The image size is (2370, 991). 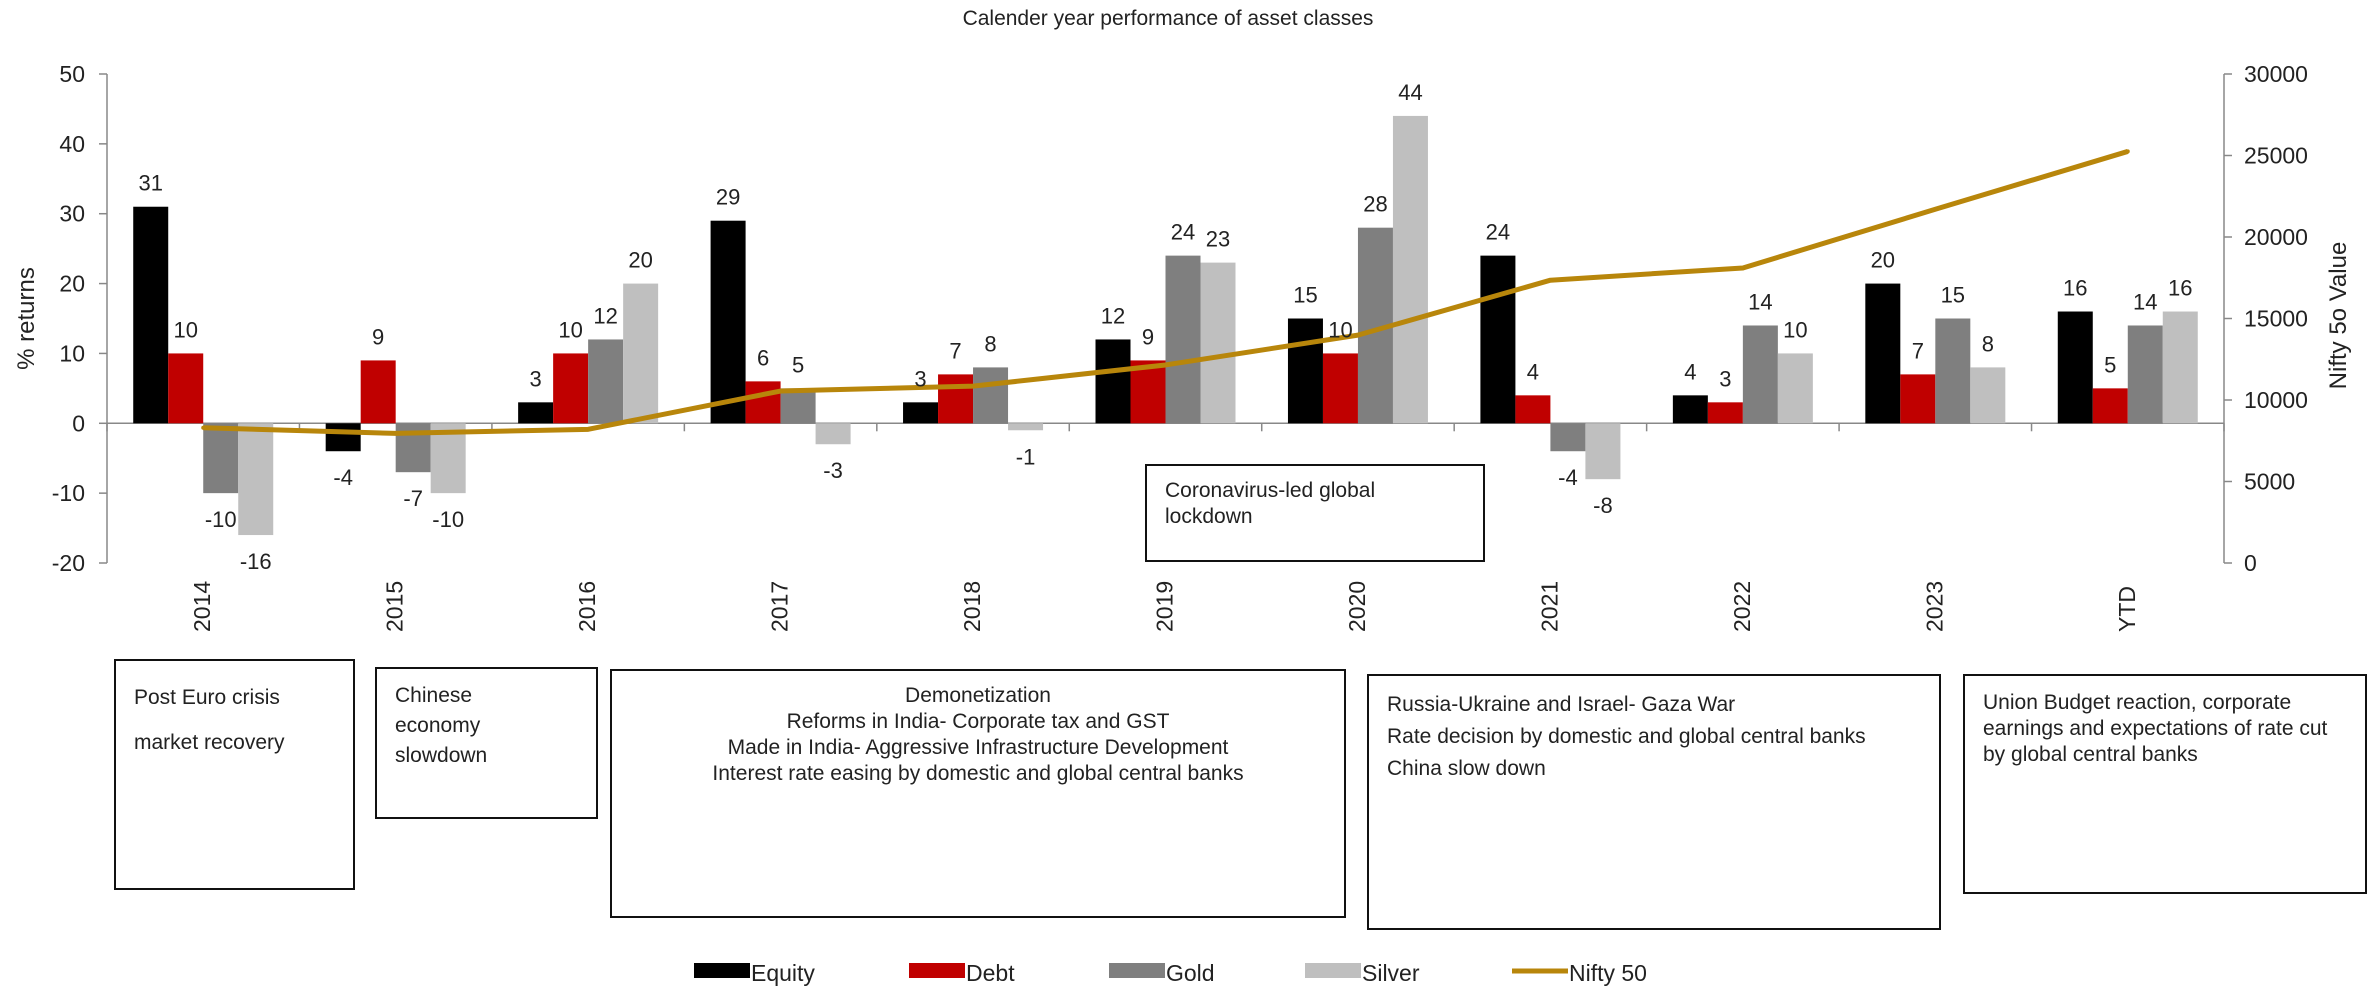 I want to click on data-label-equity: 15, so click(x=1305, y=295).